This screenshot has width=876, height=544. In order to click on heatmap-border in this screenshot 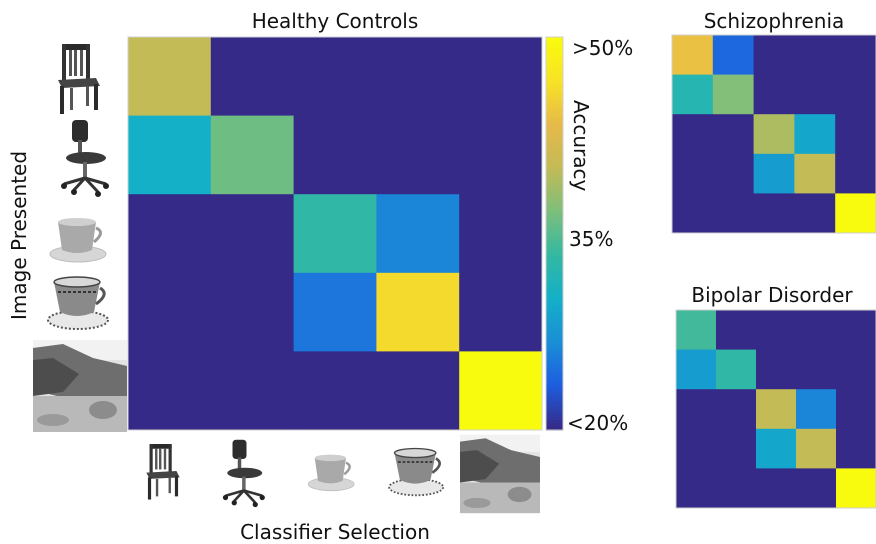, I will do `click(775, 409)`.